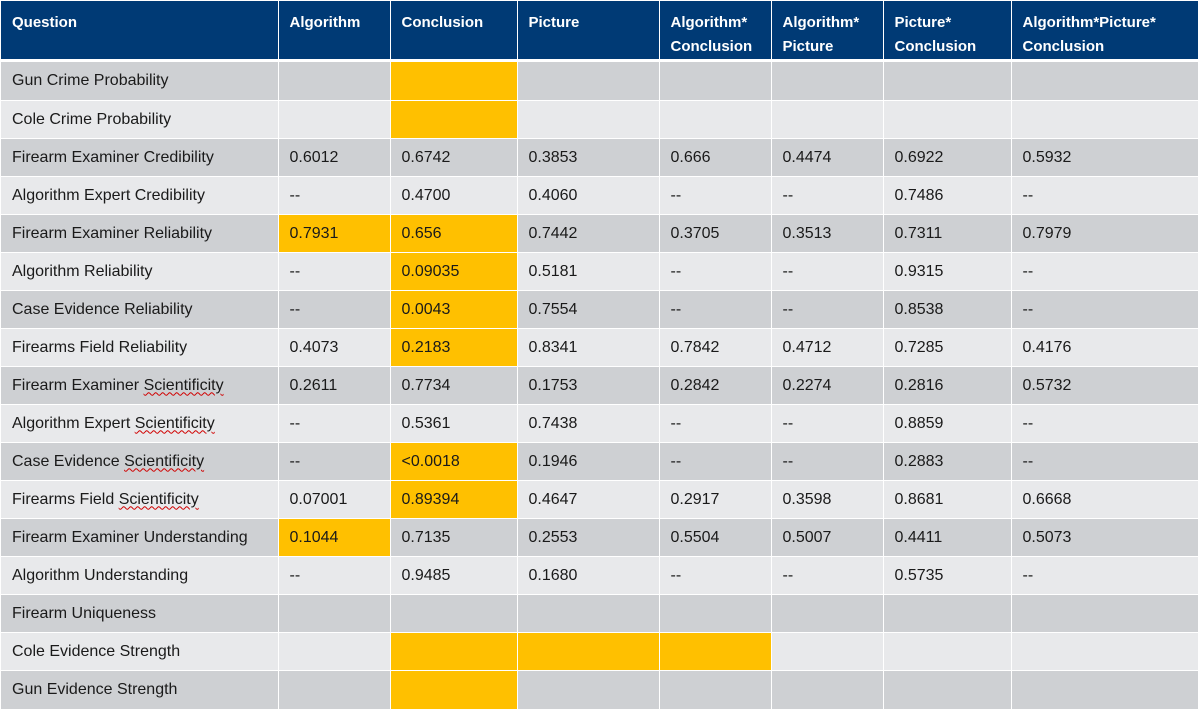  I want to click on question-cell: Firearm Examiner Understanding, so click(140, 537).